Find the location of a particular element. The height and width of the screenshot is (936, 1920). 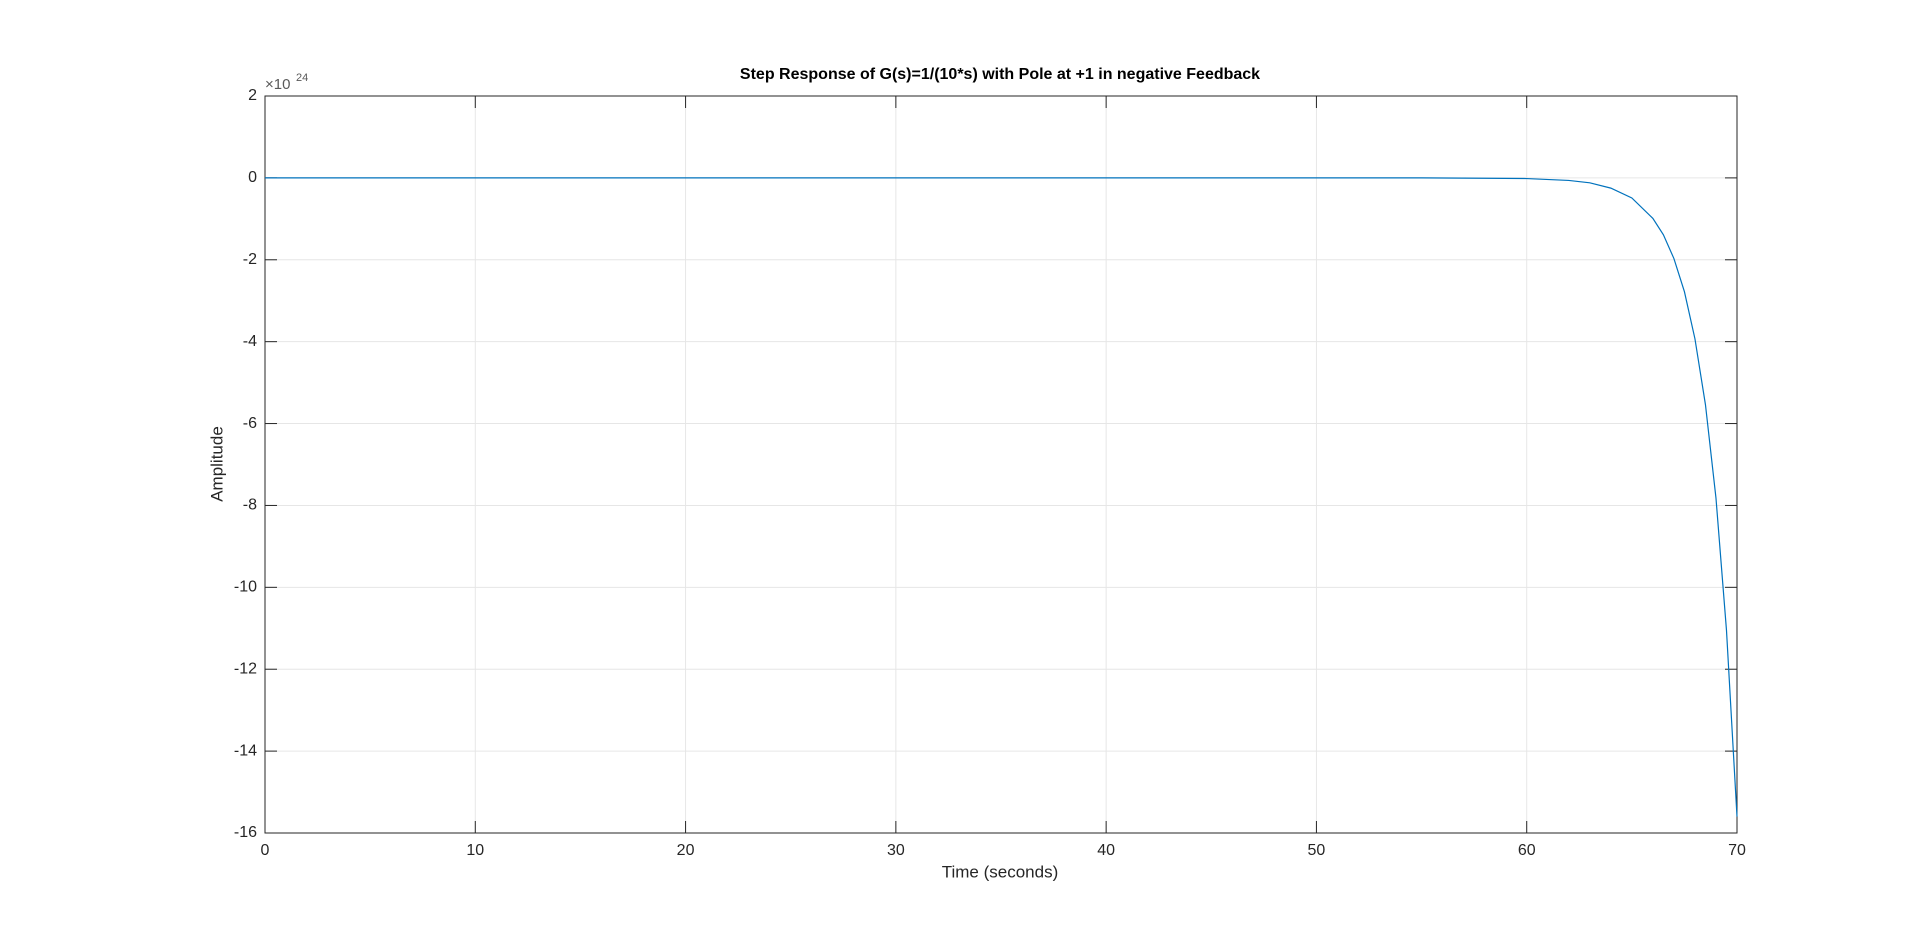

y-tick-label: -4 is located at coordinates (250, 341).